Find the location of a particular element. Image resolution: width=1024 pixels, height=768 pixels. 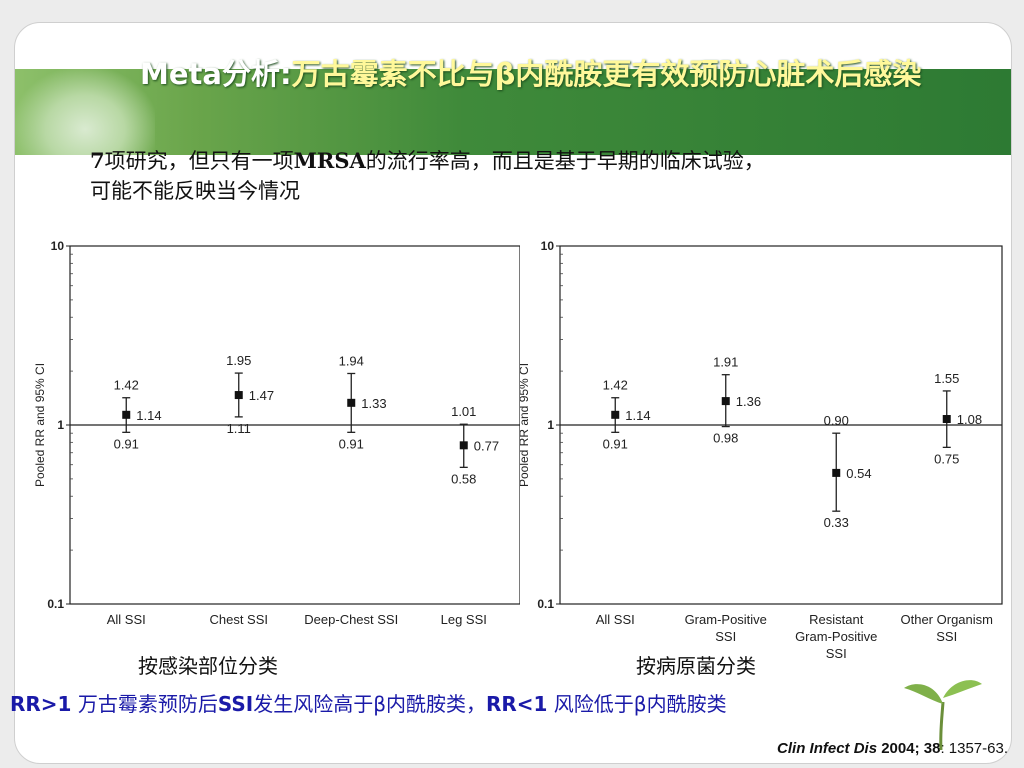

ci-upper-label: 0.90 is located at coordinates (836, 420).